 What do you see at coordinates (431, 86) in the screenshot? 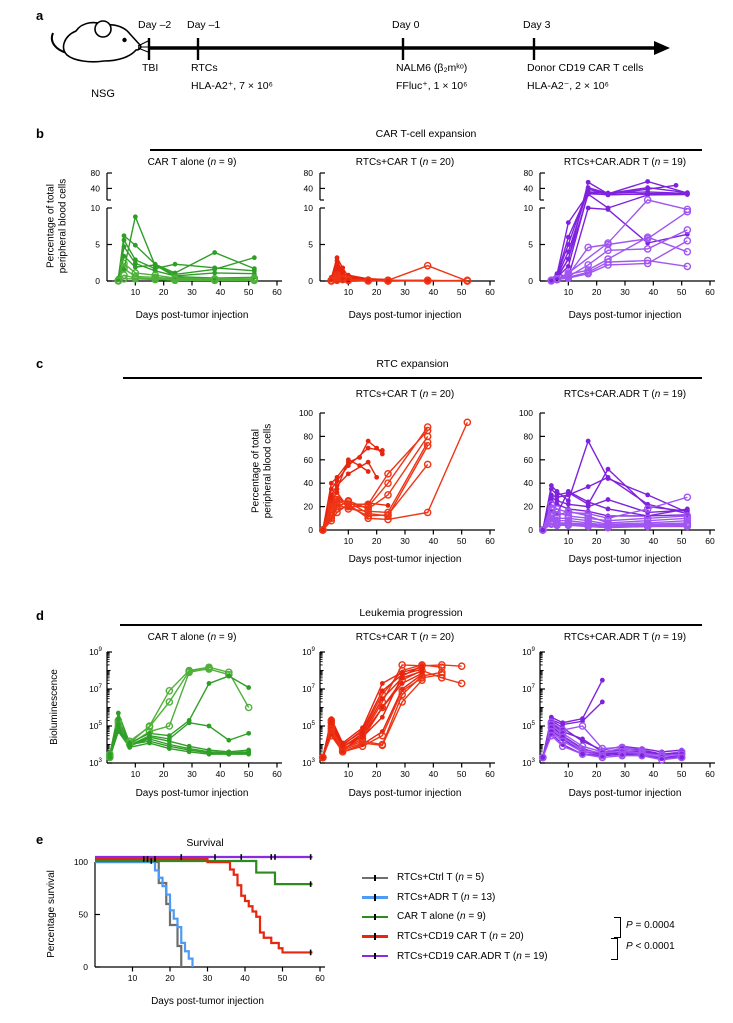
I see `timeline-event-label: FFluc⁺, 1 × 10⁶` at bounding box center [431, 86].